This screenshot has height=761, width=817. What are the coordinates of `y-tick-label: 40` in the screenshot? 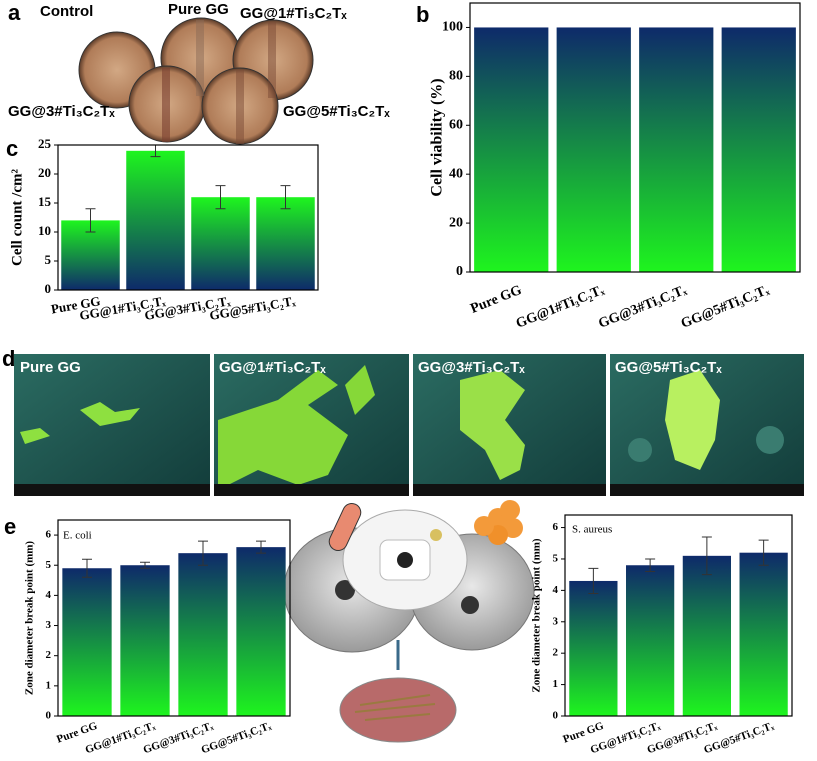 It's located at (456, 173).